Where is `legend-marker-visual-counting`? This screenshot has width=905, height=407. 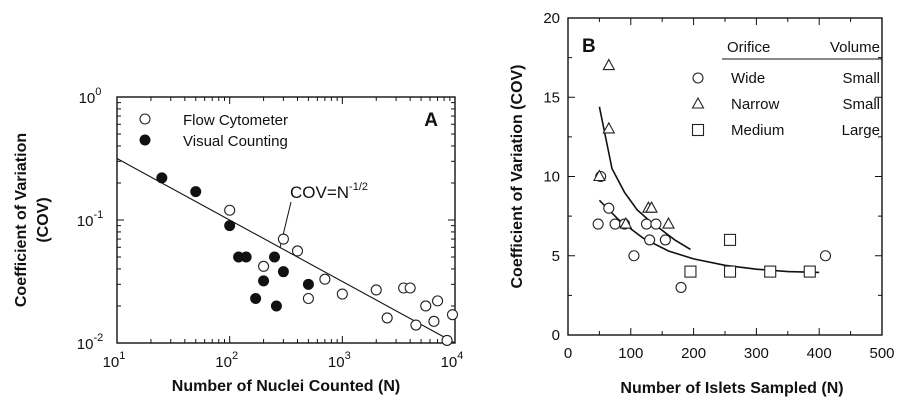 legend-marker-visual-counting is located at coordinates (145, 140).